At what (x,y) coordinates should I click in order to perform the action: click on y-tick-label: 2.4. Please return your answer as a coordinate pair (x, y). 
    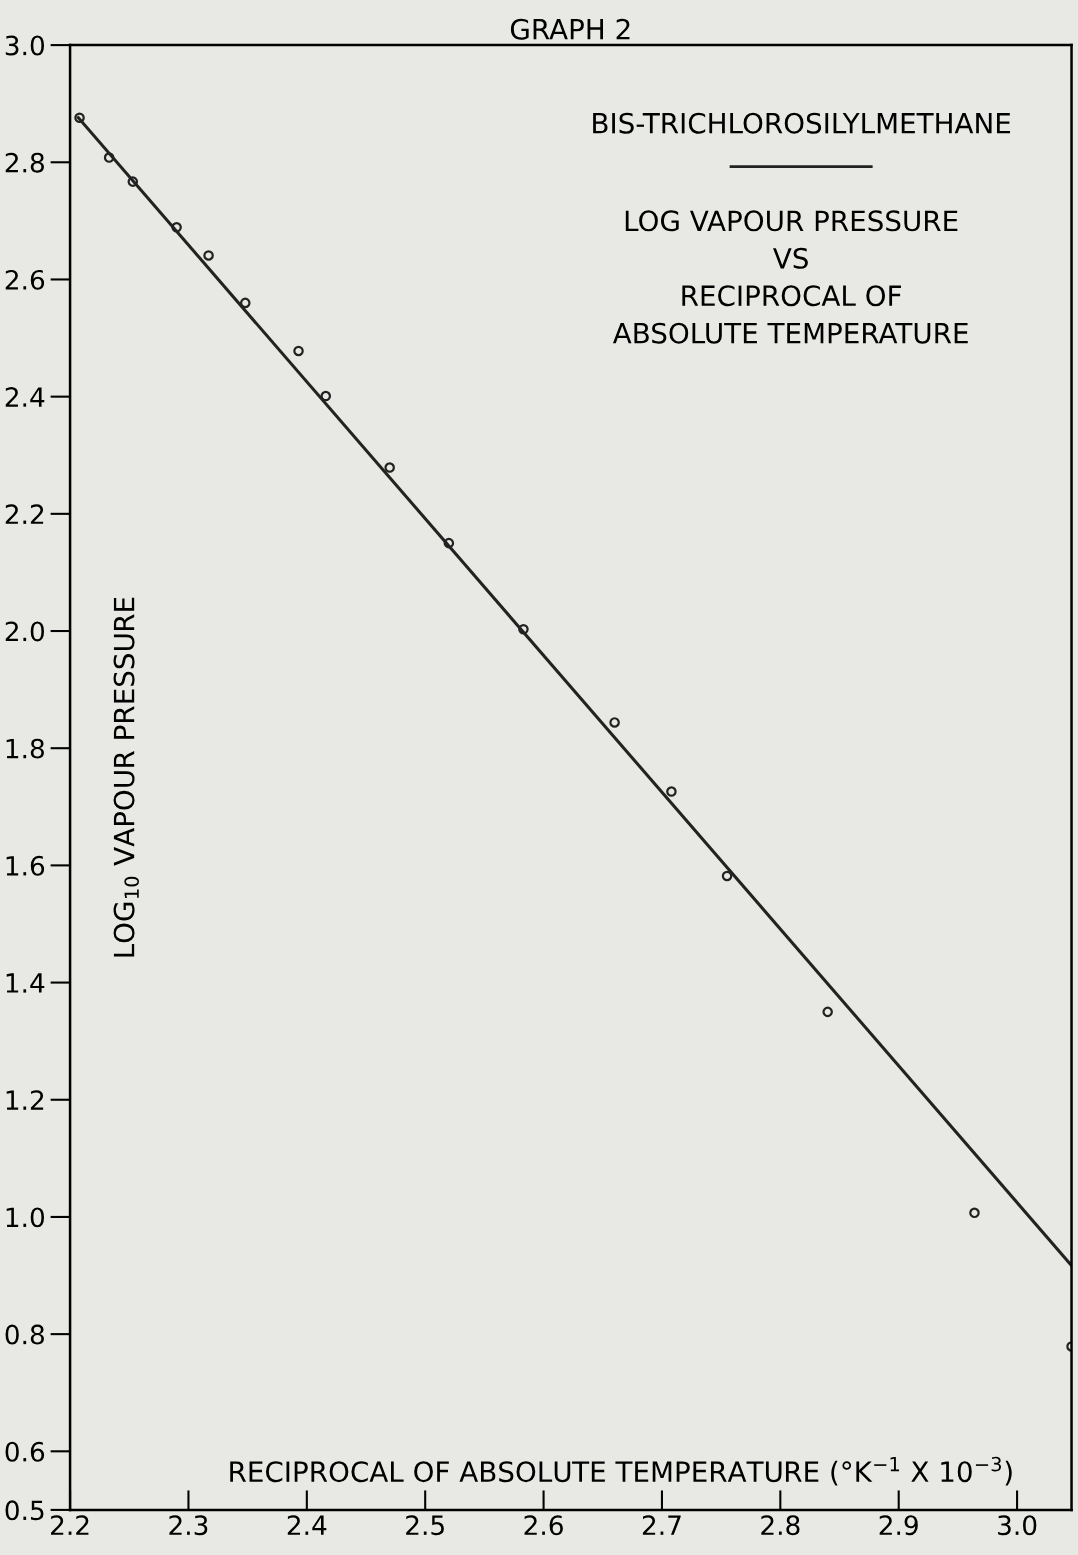
    Looking at the image, I should click on (25, 397).